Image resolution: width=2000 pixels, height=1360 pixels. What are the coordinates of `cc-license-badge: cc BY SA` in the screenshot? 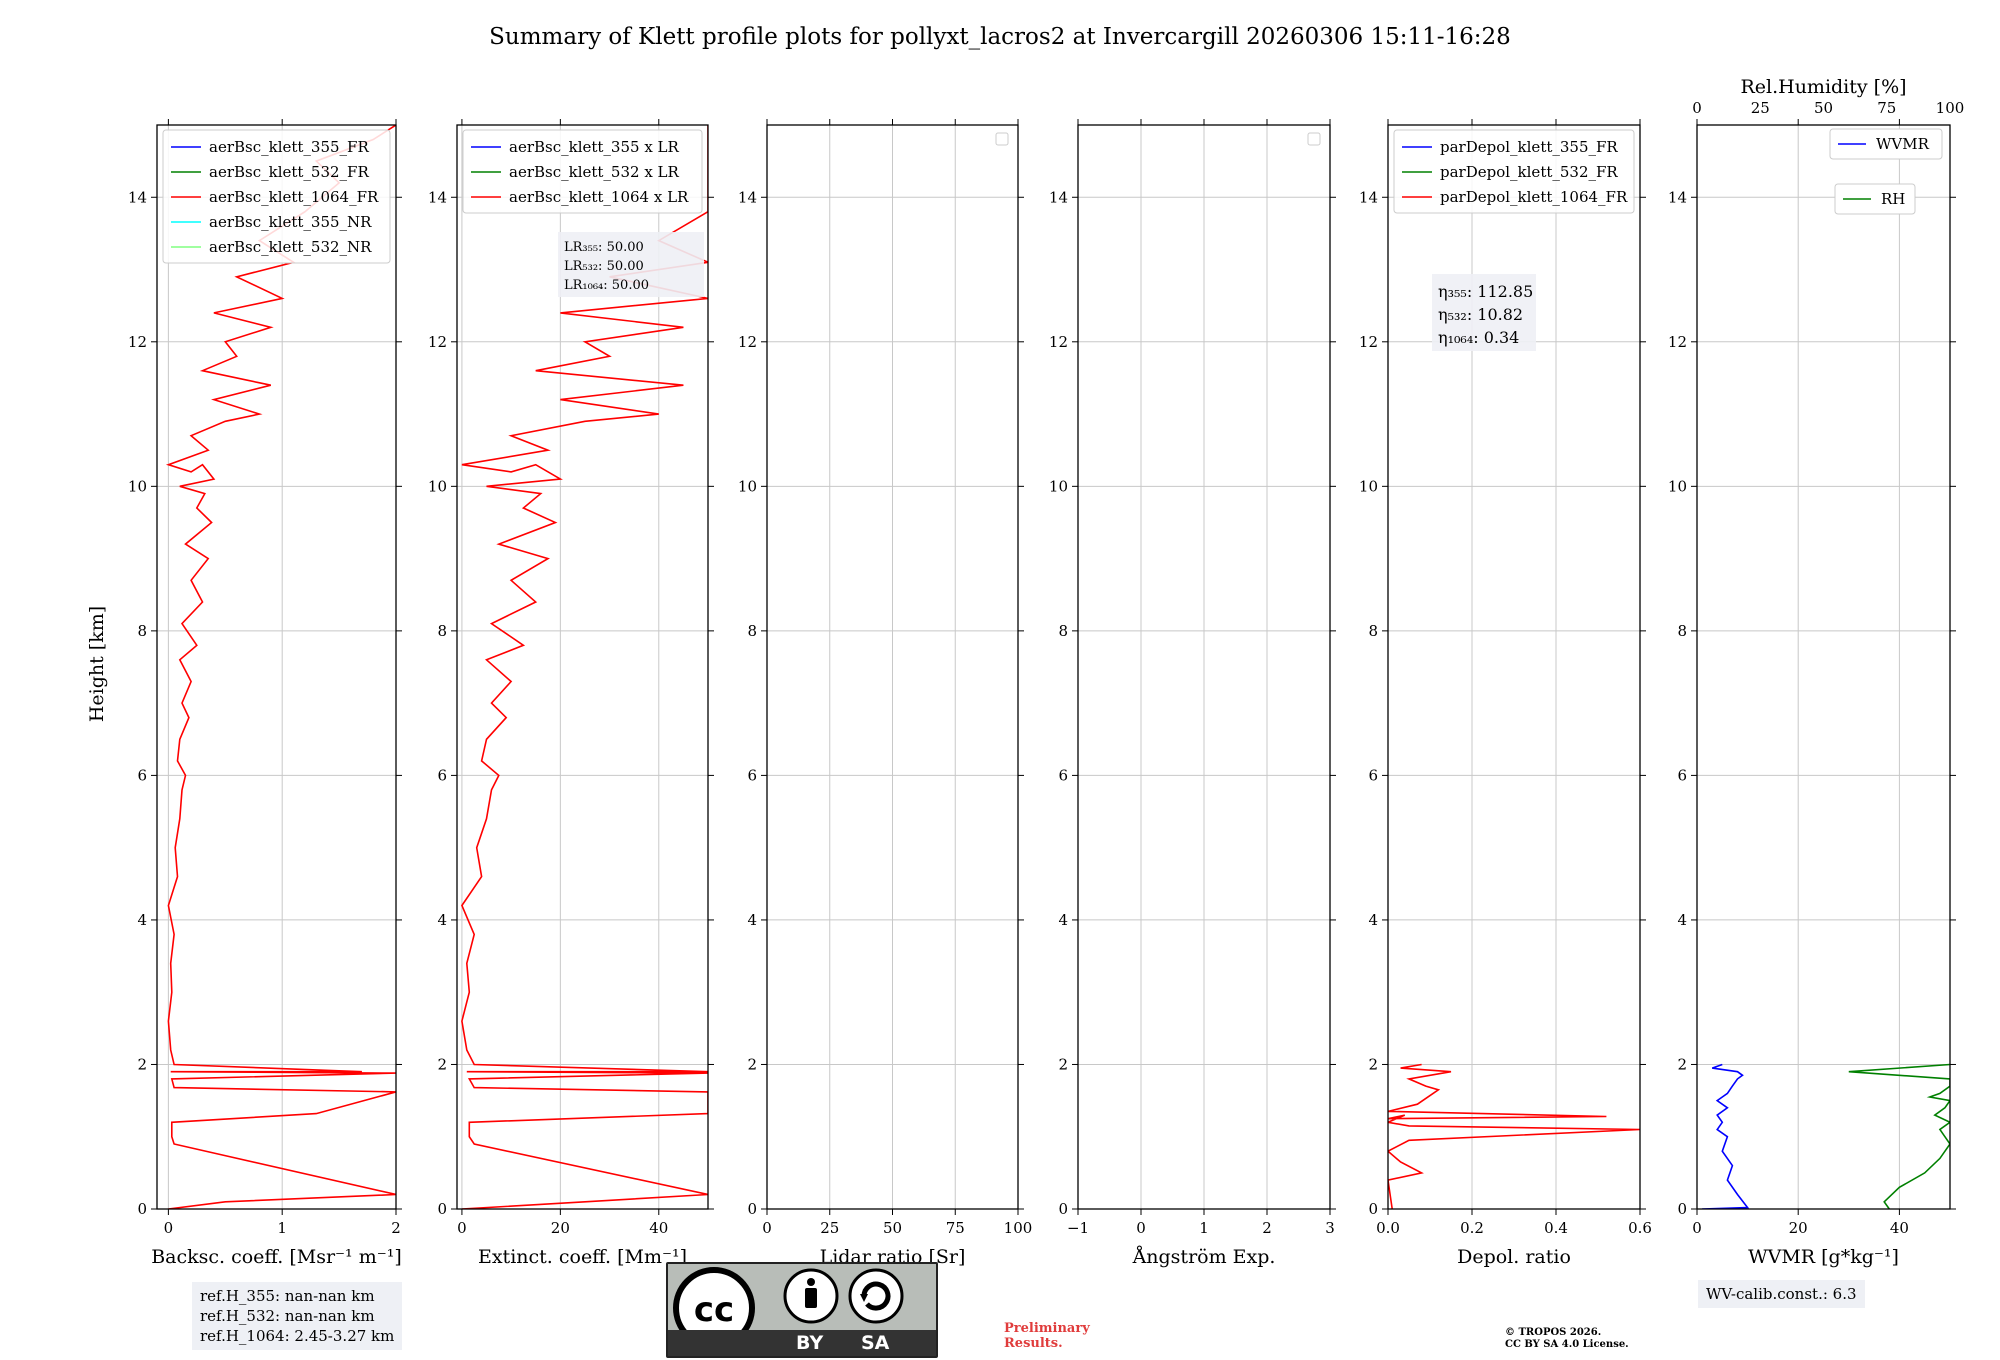 It's located at (802, 1310).